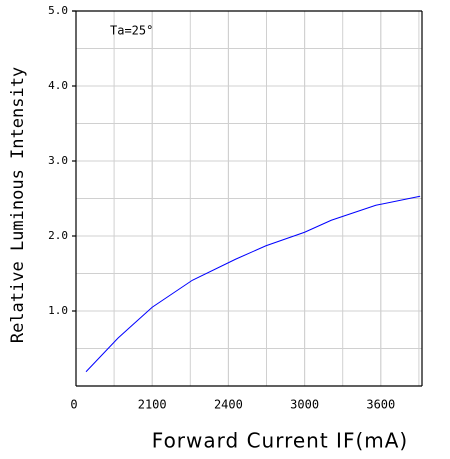 The width and height of the screenshot is (450, 459). I want to click on y-tick-label: 2.0, so click(58, 235).